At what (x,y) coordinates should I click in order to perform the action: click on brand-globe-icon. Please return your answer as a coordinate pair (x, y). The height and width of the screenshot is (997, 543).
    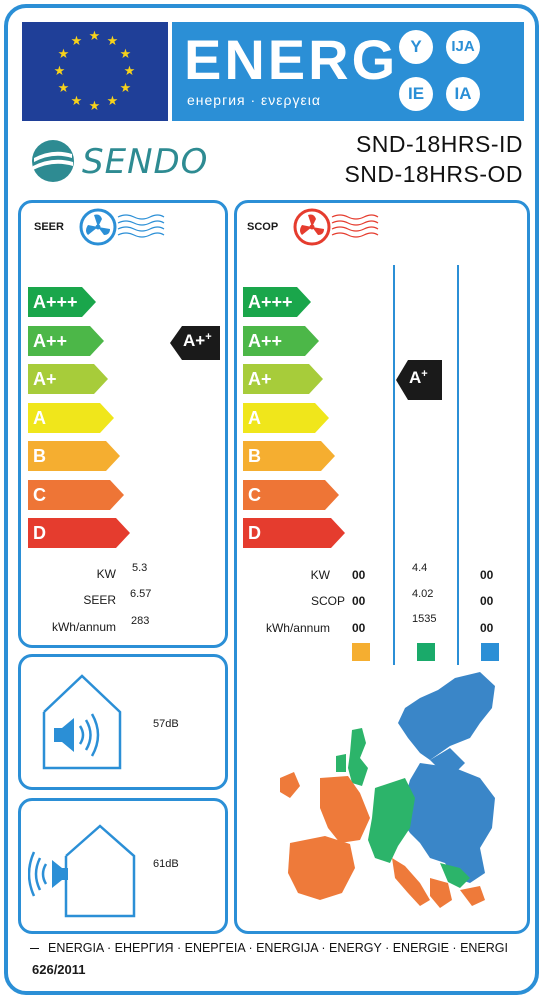
    Looking at the image, I should click on (53, 161).